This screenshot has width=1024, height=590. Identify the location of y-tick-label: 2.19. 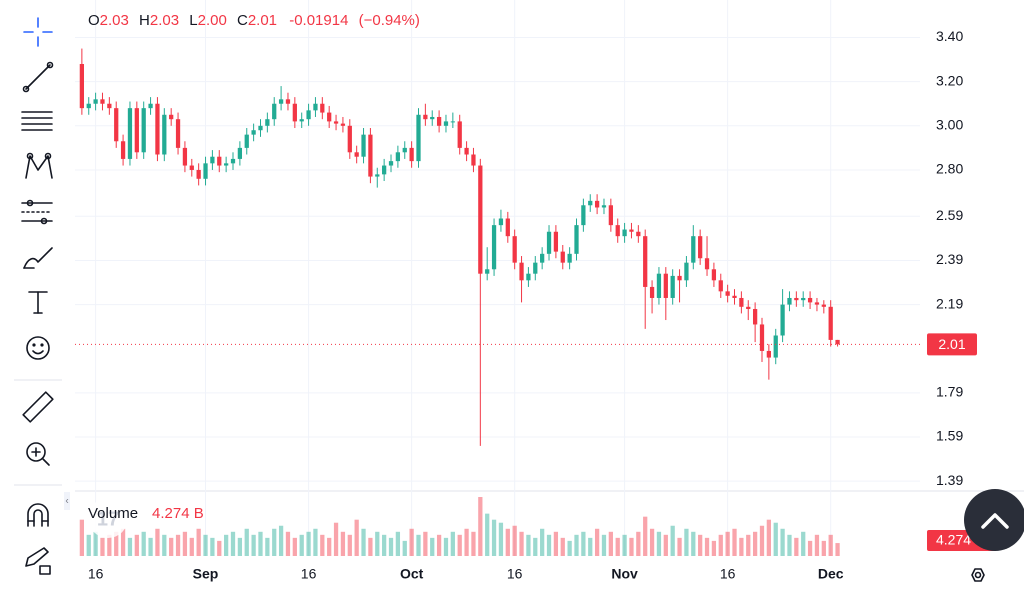
(949, 303).